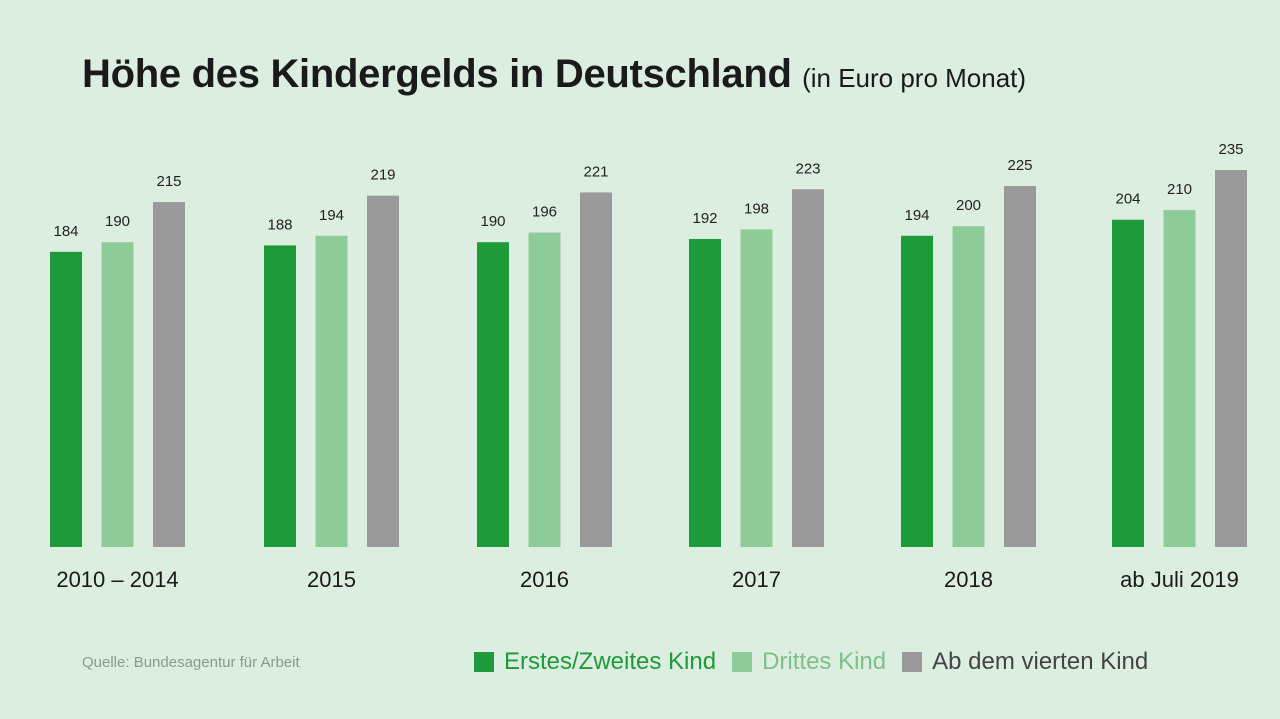  What do you see at coordinates (484, 662) in the screenshot?
I see `legend-swatch-first-second` at bounding box center [484, 662].